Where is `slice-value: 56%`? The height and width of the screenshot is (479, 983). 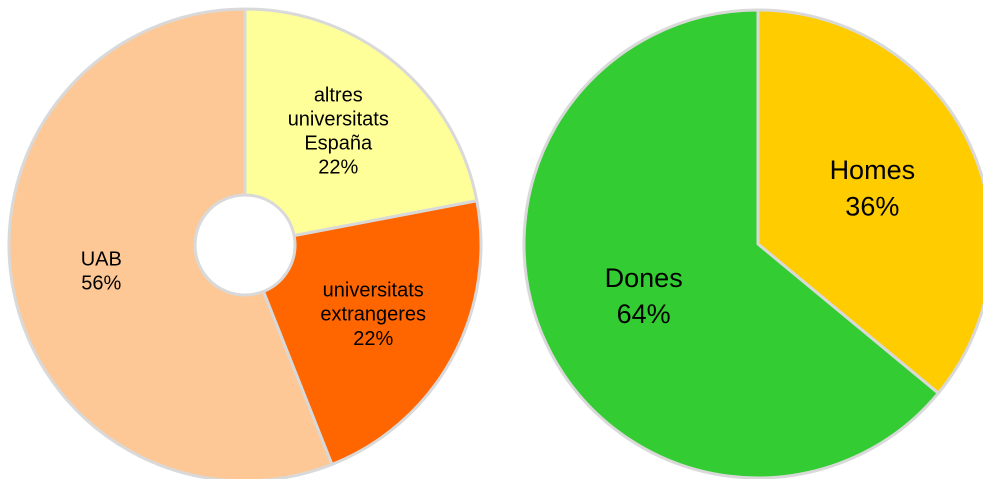 slice-value: 56% is located at coordinates (101, 284).